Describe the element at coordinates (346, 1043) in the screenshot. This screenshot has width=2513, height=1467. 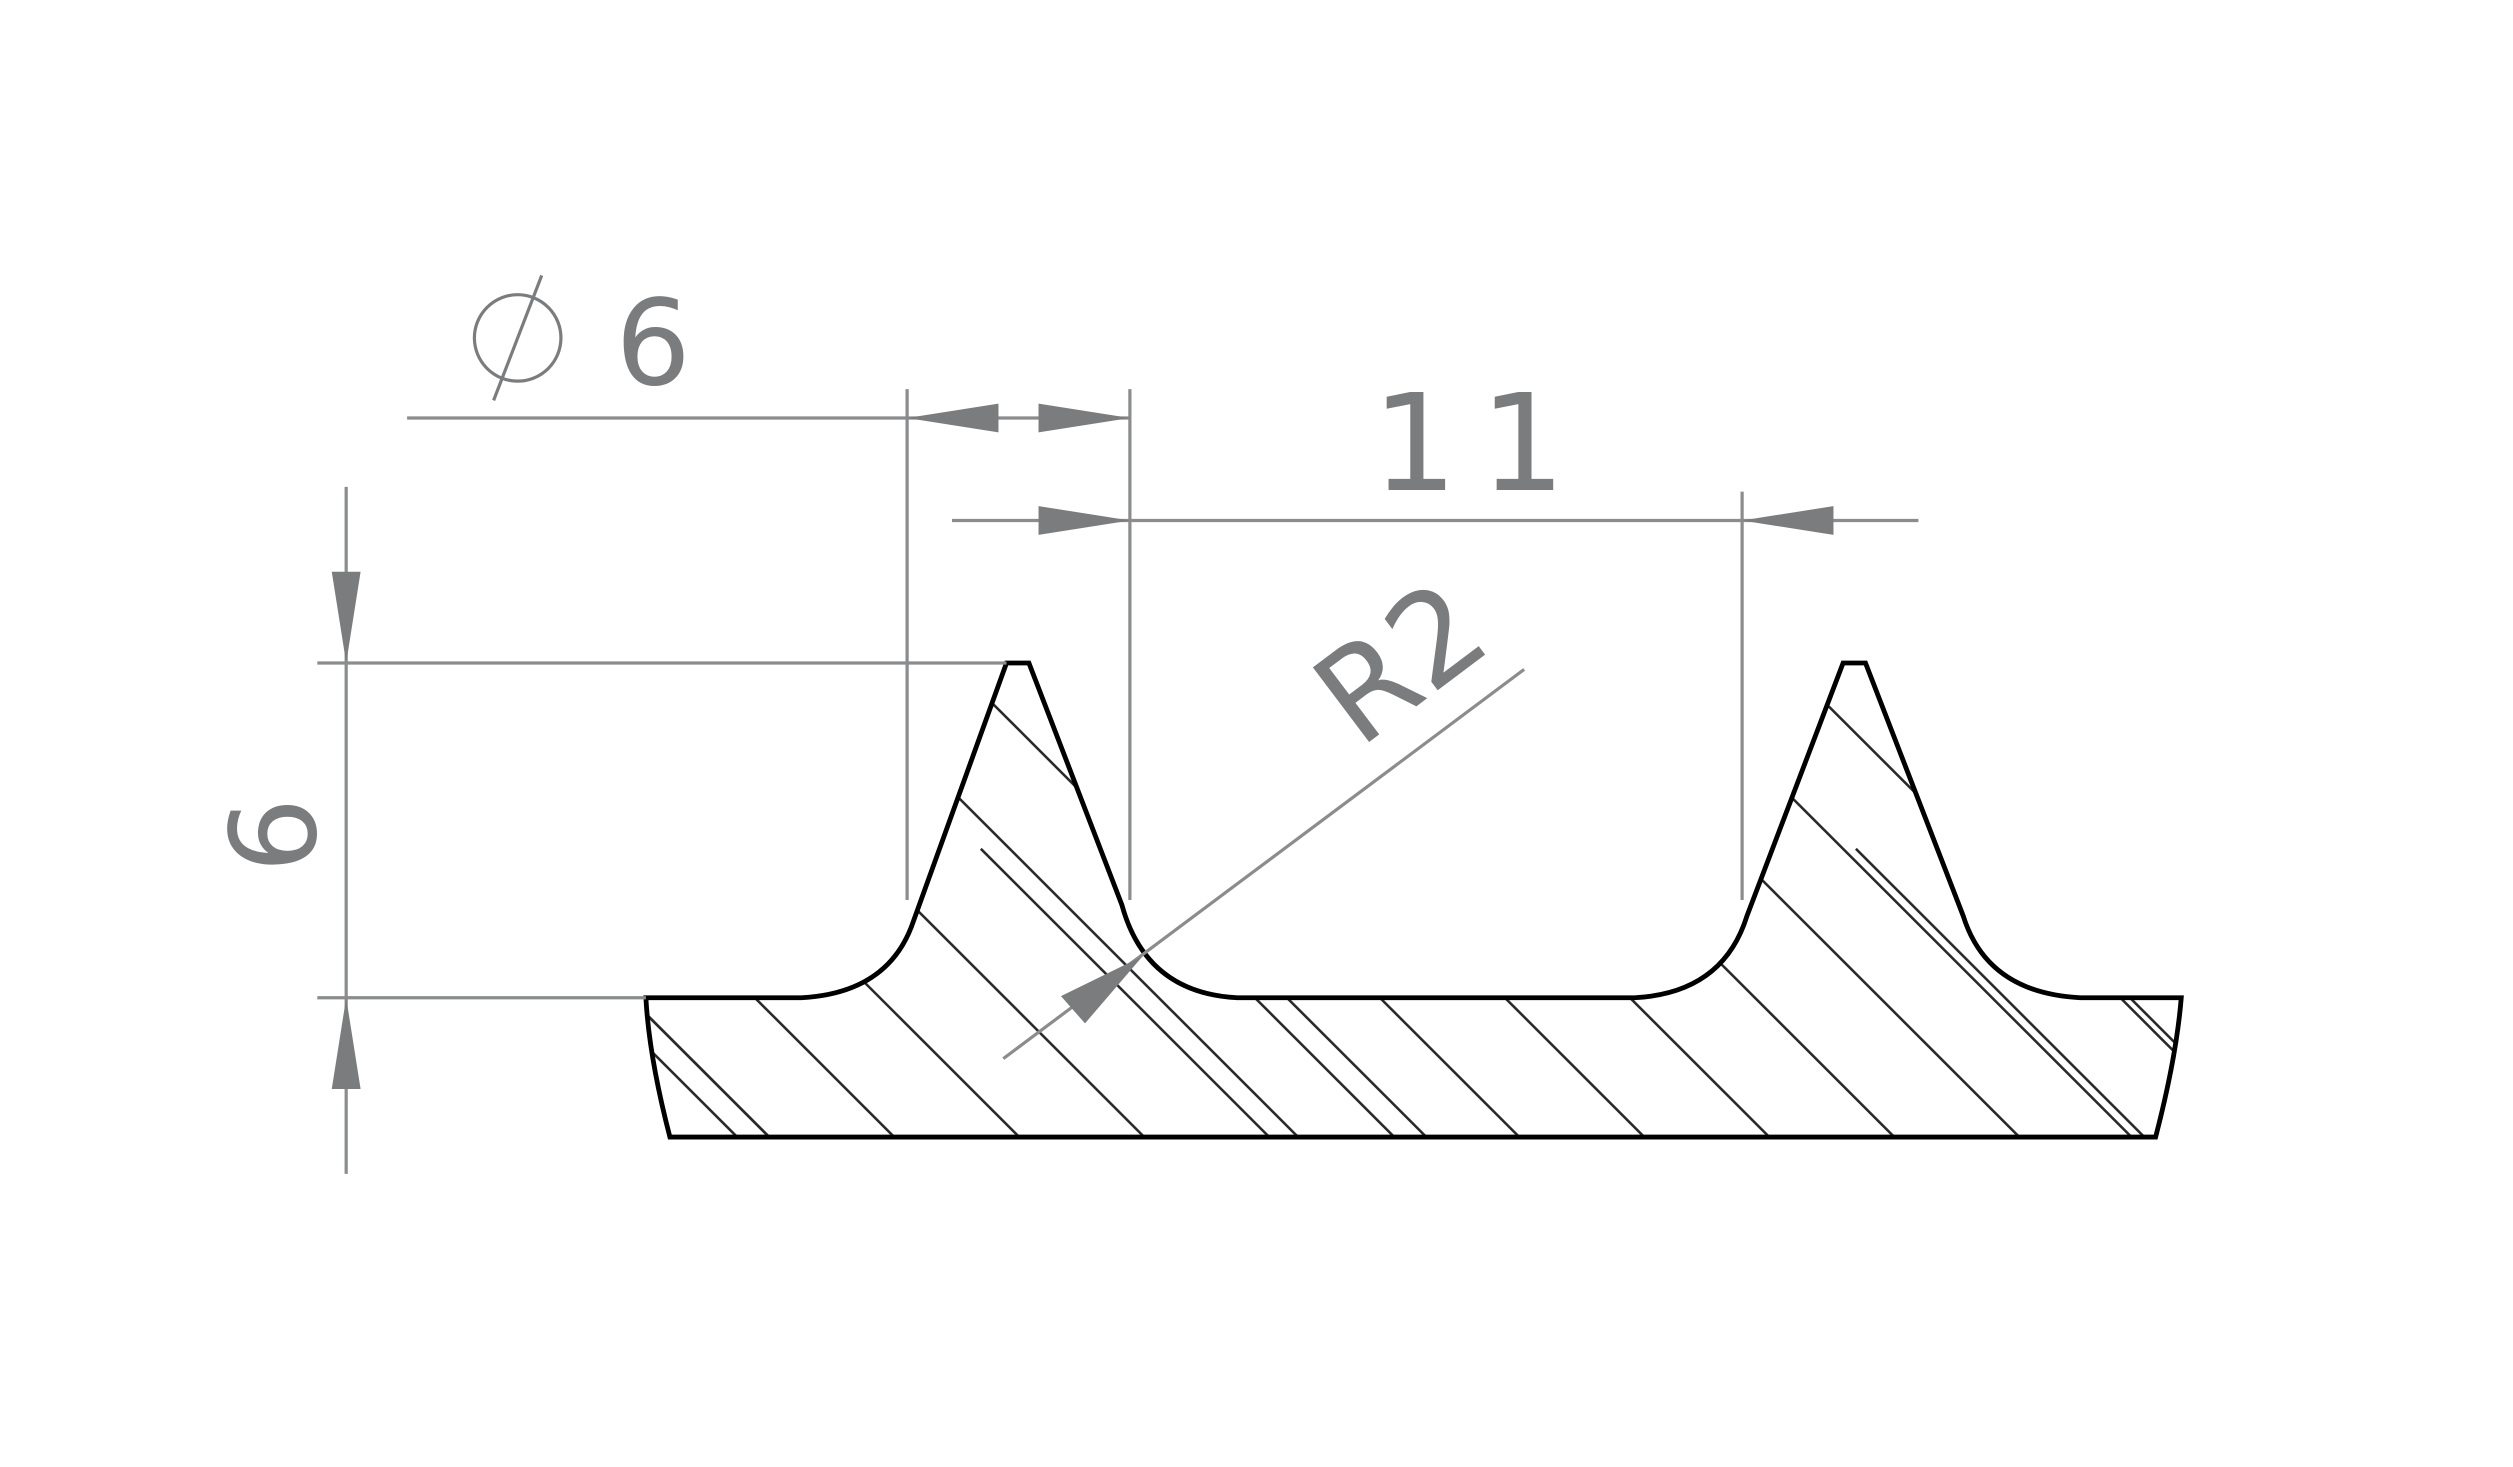
I see `height-arrow-bottom` at that location.